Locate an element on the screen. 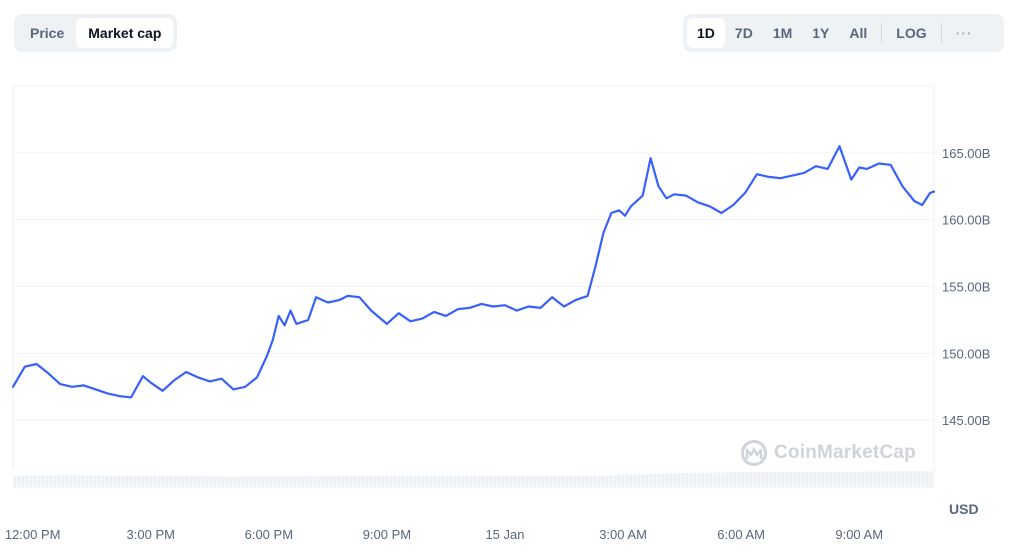  x-tick-label: 3:00 AM is located at coordinates (623, 534).